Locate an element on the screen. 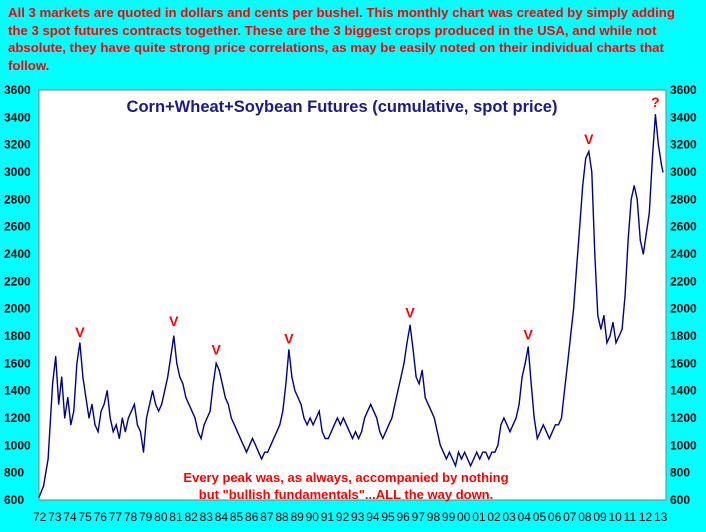 The width and height of the screenshot is (706, 532). x-tick-label: 88 is located at coordinates (282, 517).